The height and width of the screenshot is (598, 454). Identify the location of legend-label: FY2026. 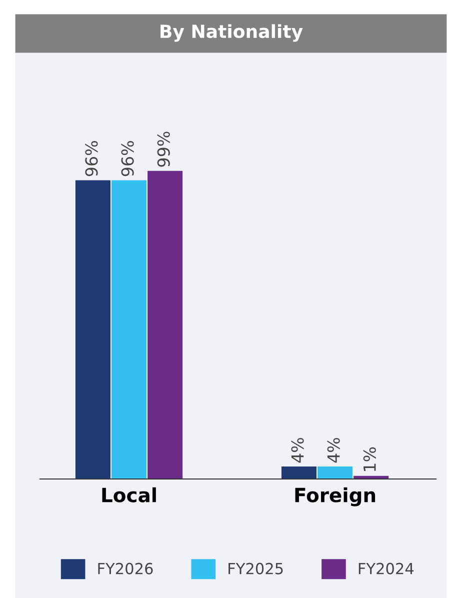
(125, 568).